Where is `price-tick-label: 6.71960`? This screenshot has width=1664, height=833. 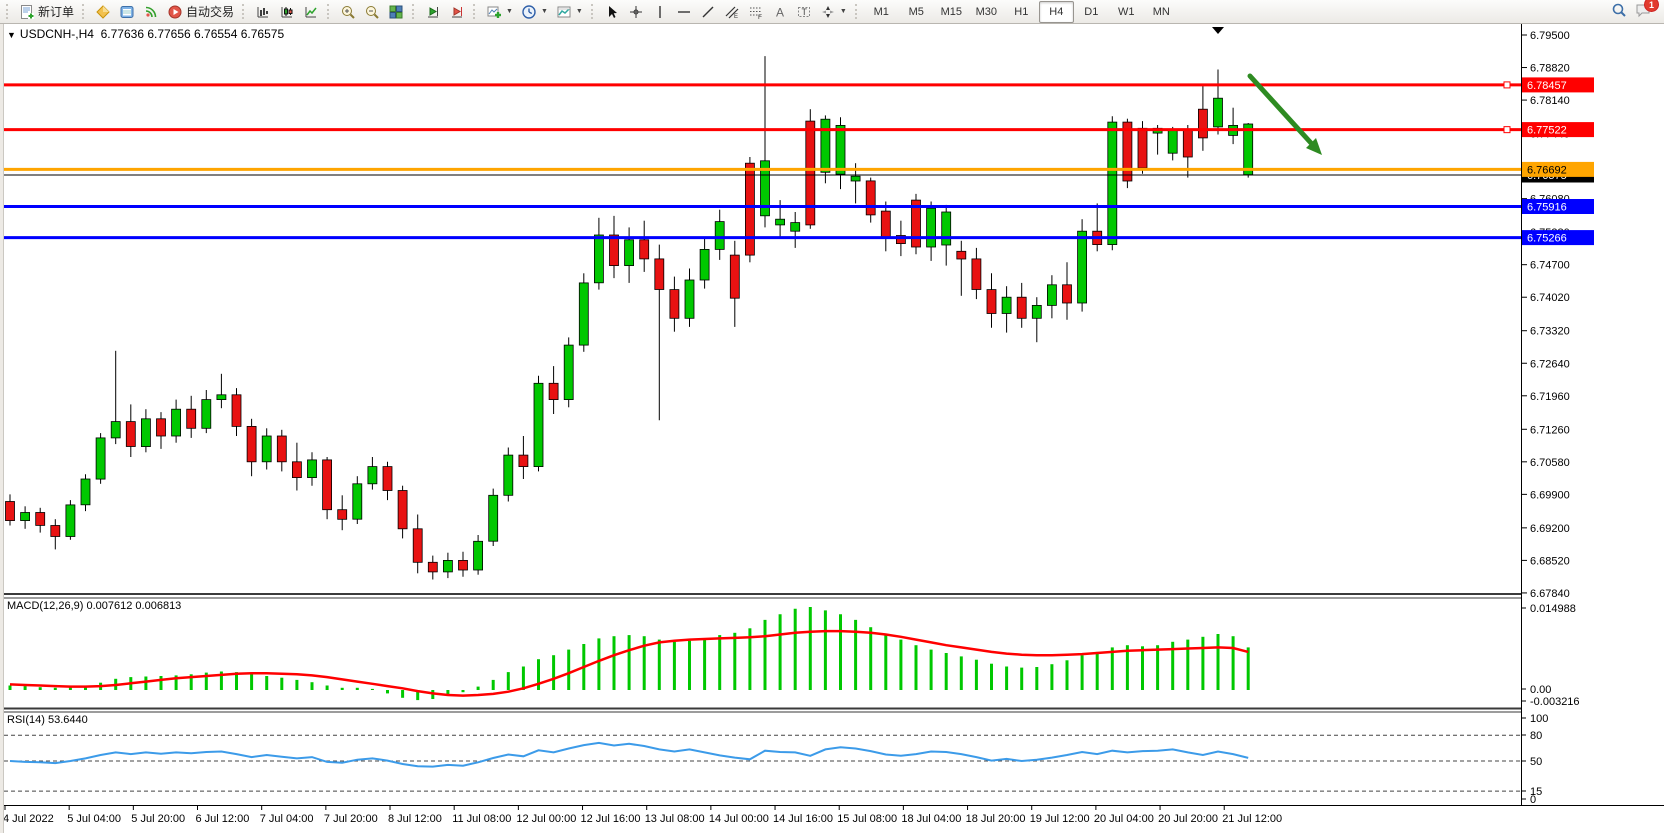
price-tick-label: 6.71960 is located at coordinates (1550, 397).